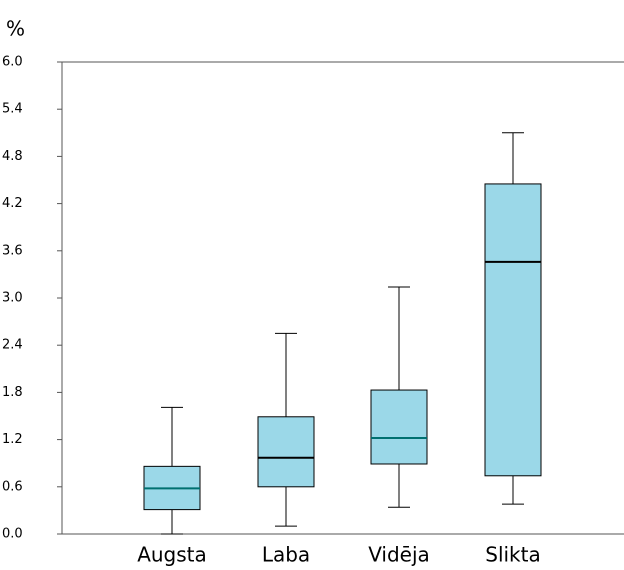  Describe the element at coordinates (12, 250) in the screenshot. I see `y-tick-label: 3.6` at that location.